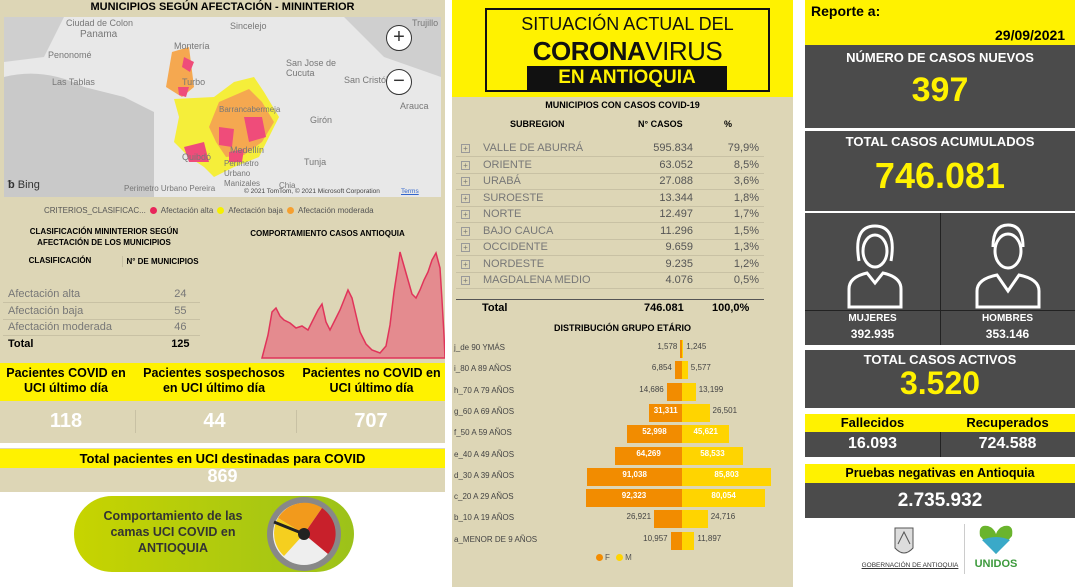  I want to click on gobernacion-text: GOBERNACIÓN DE ANTIOQUIA, so click(910, 565).